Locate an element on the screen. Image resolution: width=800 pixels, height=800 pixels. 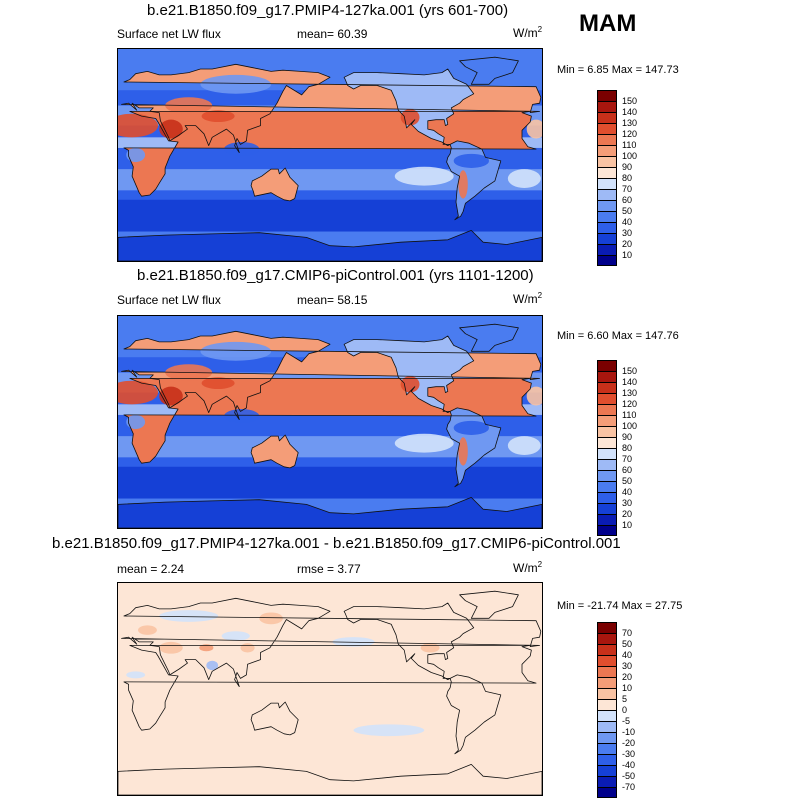
colorbar-tick-label: 80 is located at coordinates (627, 178).